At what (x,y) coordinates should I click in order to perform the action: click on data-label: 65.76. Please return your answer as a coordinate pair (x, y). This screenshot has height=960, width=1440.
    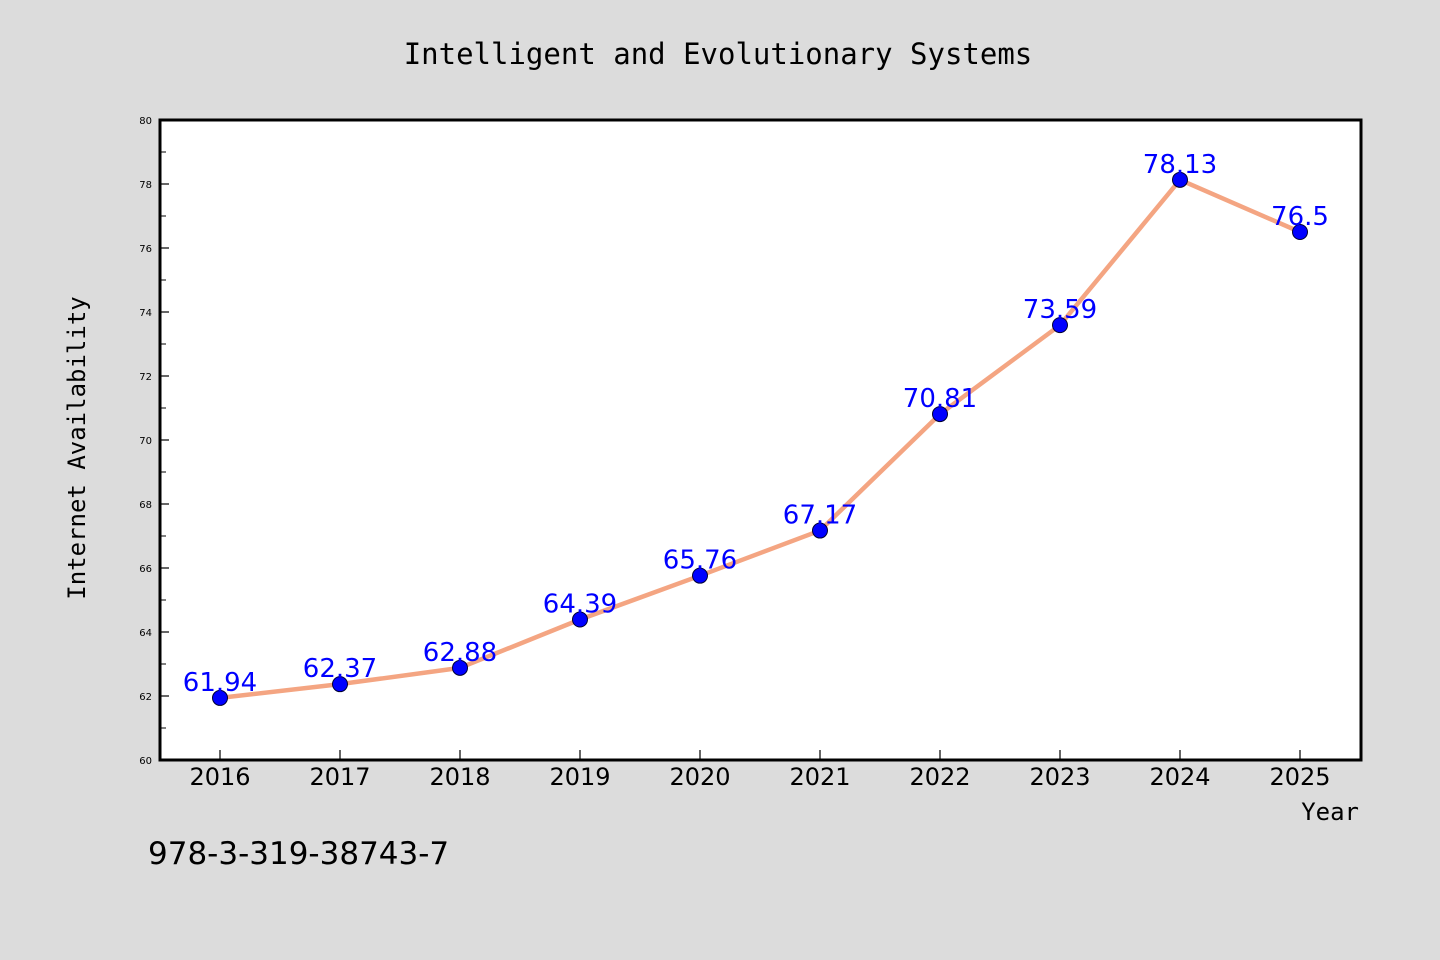
    Looking at the image, I should click on (700, 561).